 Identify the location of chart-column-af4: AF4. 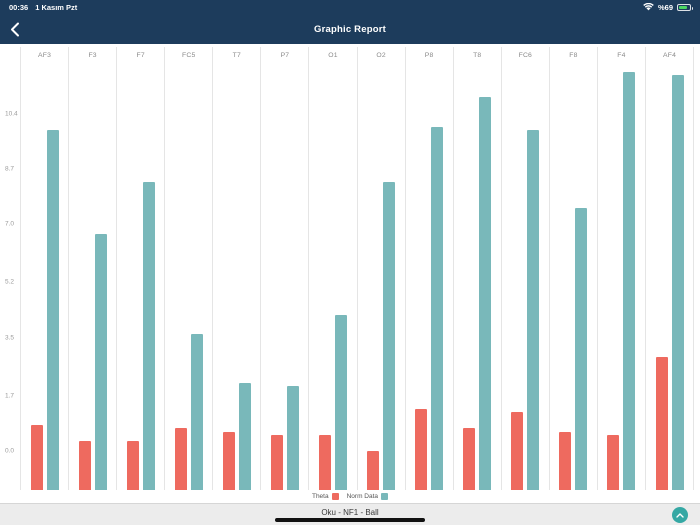
(670, 268).